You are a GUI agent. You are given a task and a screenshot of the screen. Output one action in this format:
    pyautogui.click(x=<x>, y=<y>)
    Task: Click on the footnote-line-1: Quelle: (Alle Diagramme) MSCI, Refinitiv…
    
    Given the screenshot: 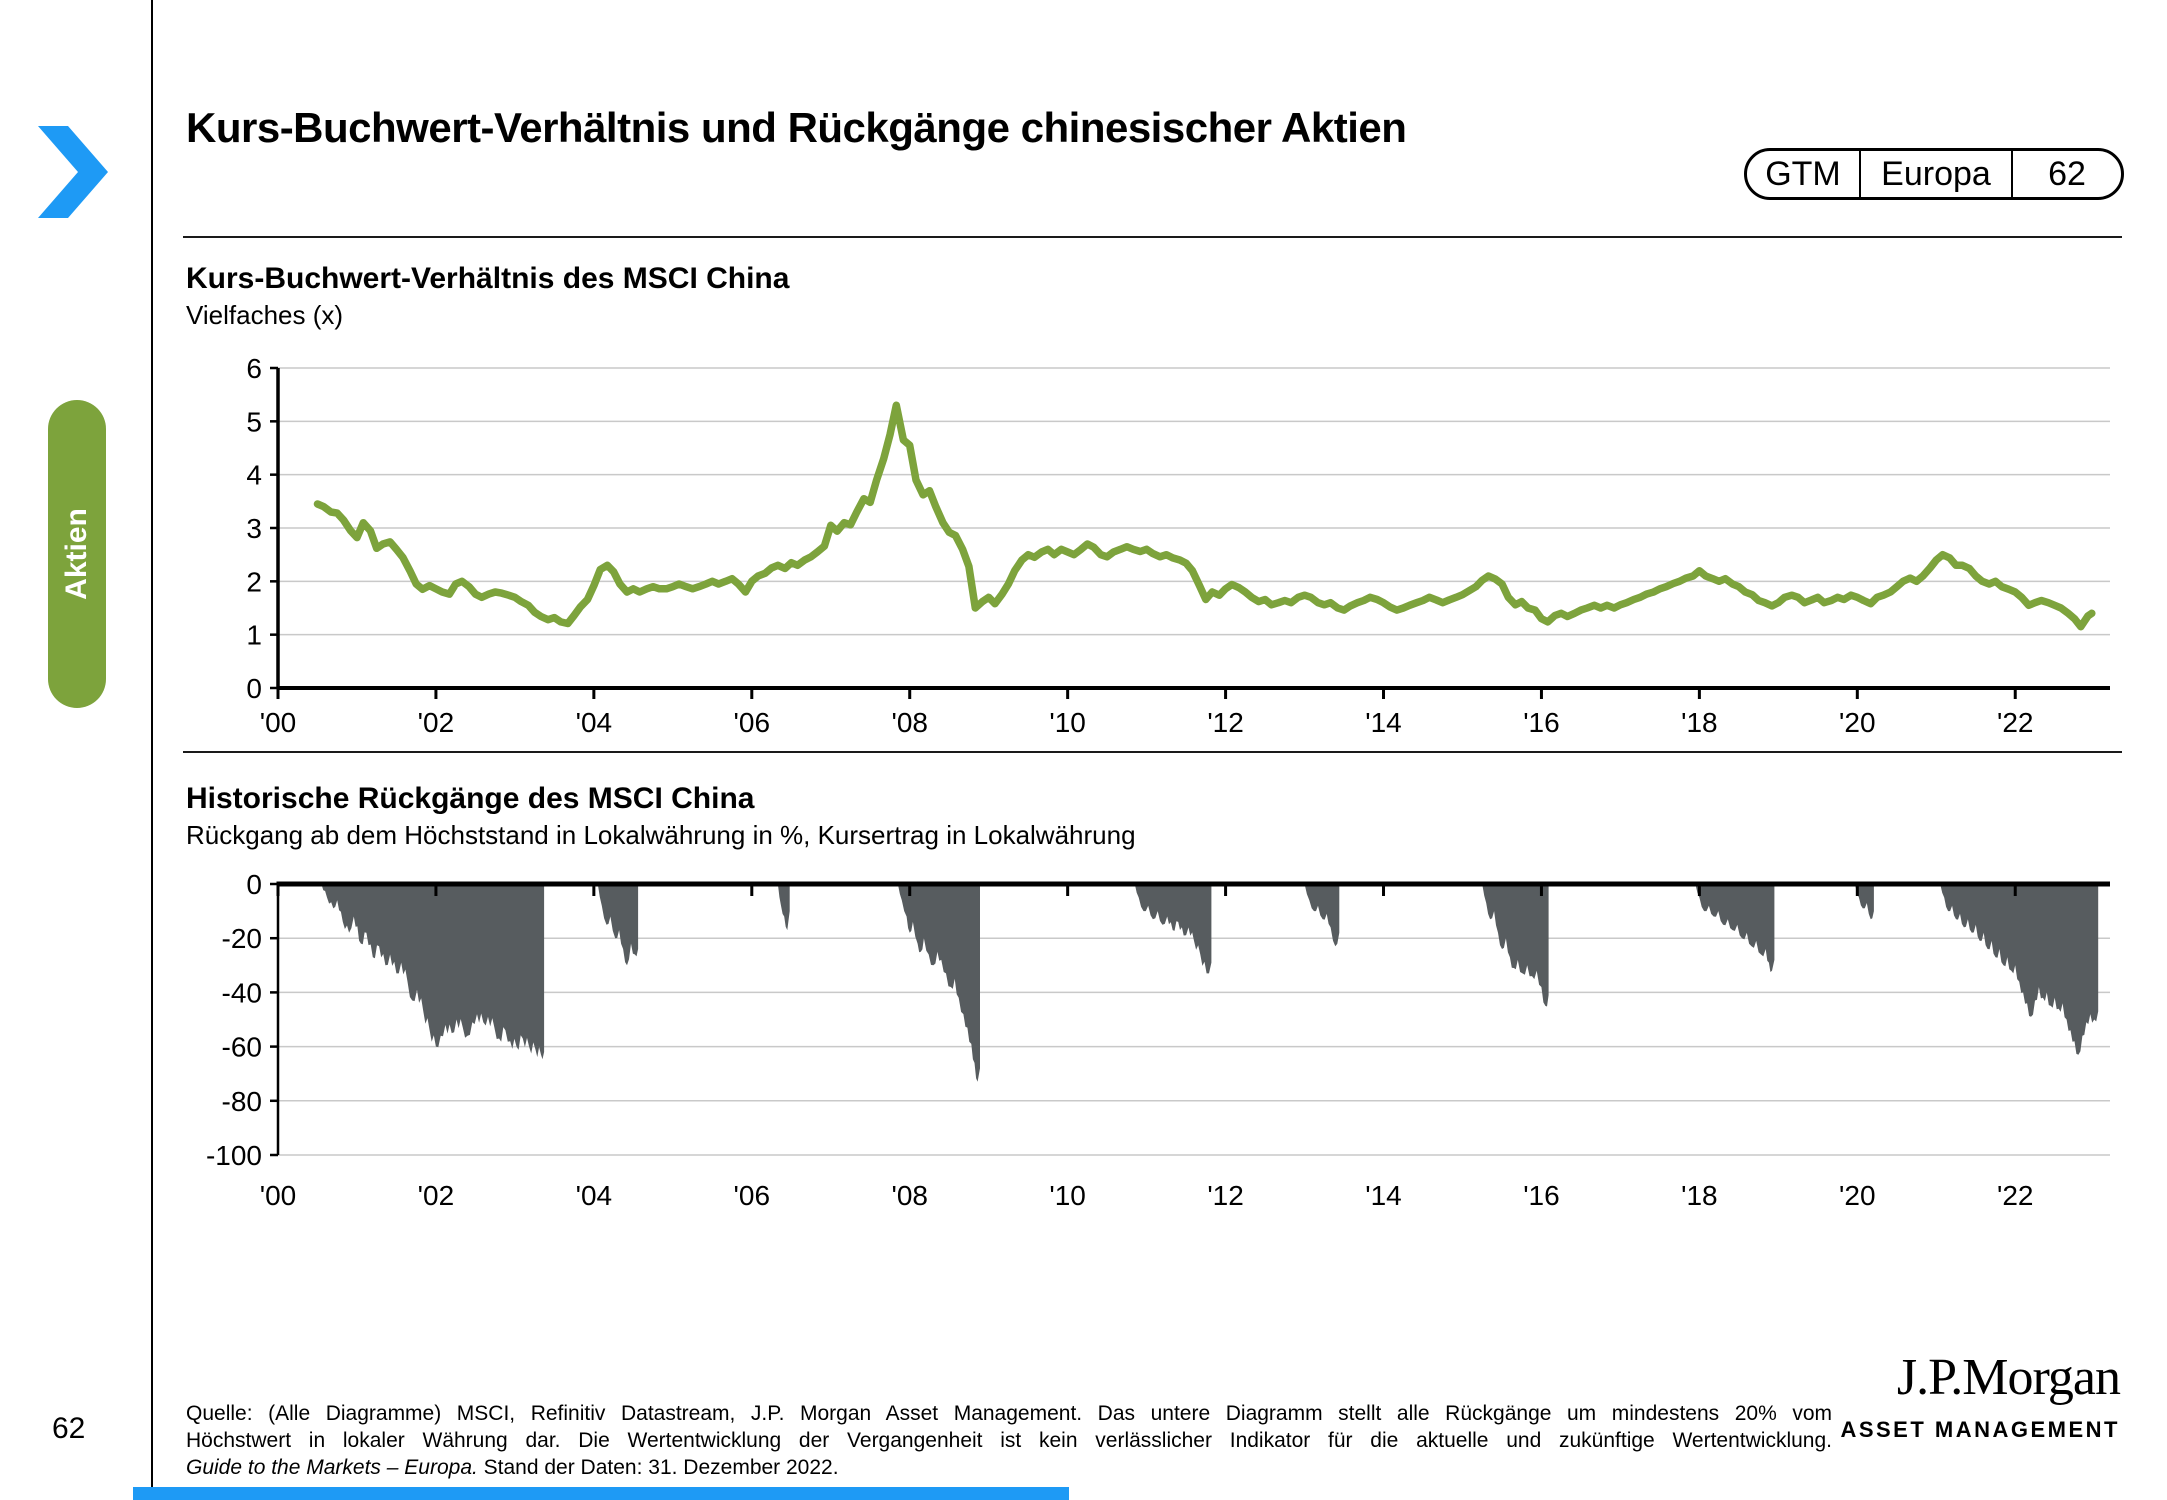 What is the action you would take?
    pyautogui.click(x=1009, y=1413)
    